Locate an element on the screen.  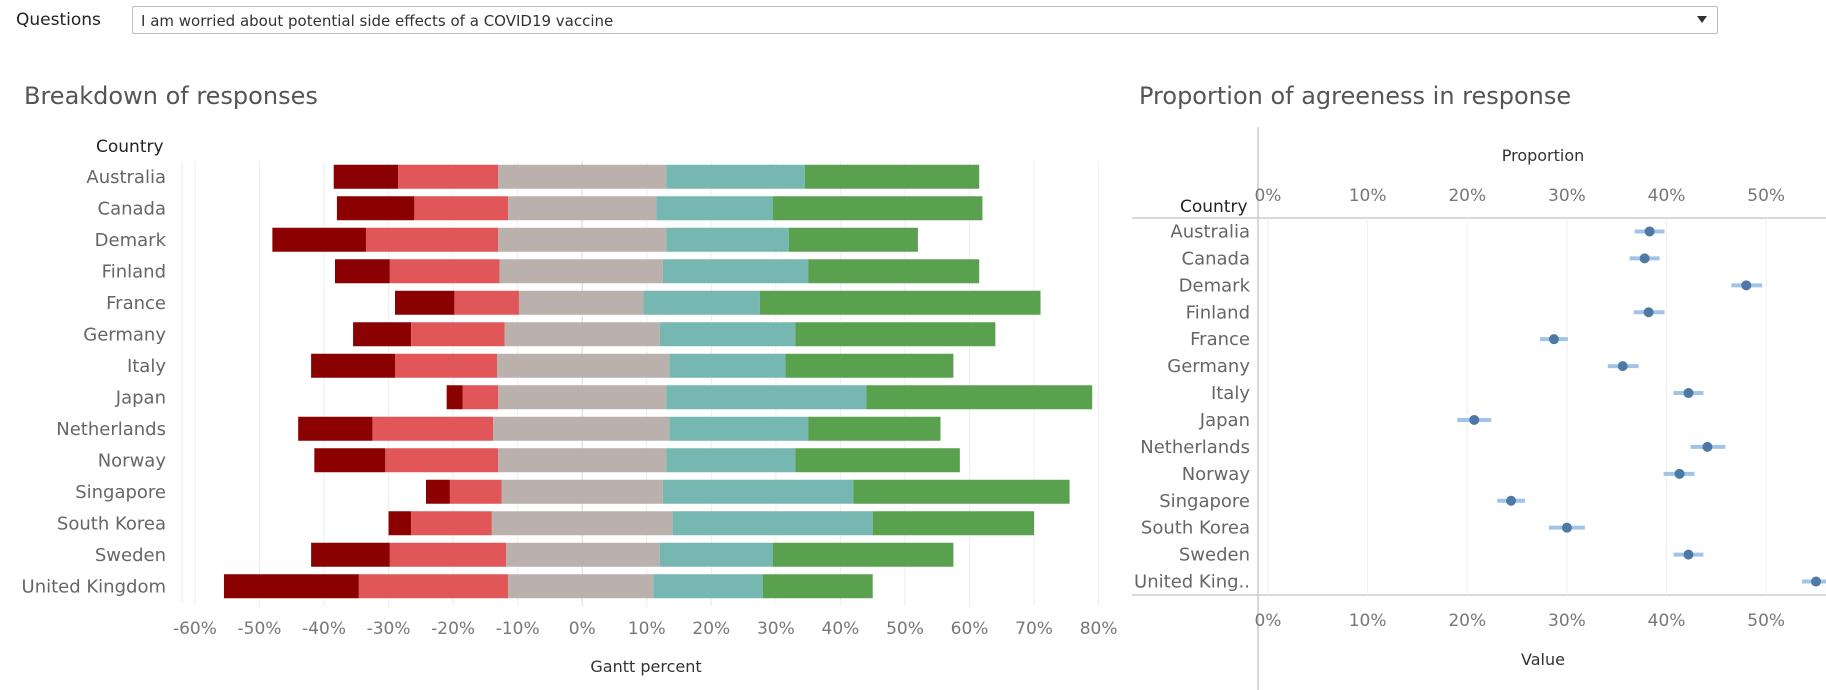
tick-label: -60% is located at coordinates (195, 629).